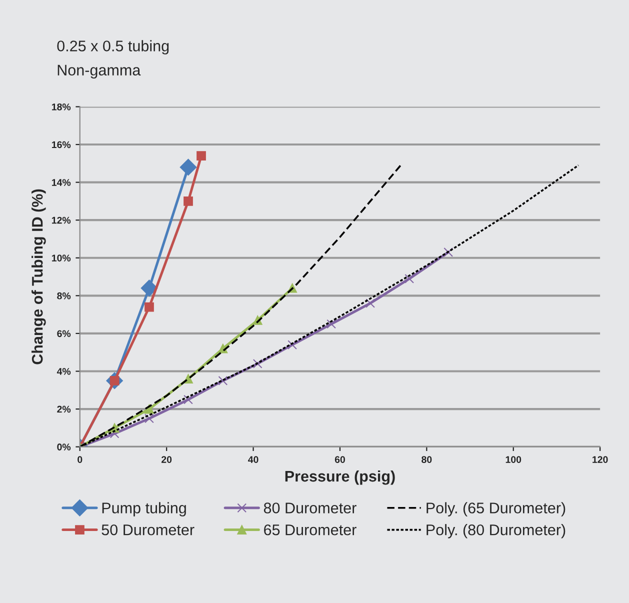  Describe the element at coordinates (61, 144) in the screenshot. I see `y-tick-label: 16%` at that location.